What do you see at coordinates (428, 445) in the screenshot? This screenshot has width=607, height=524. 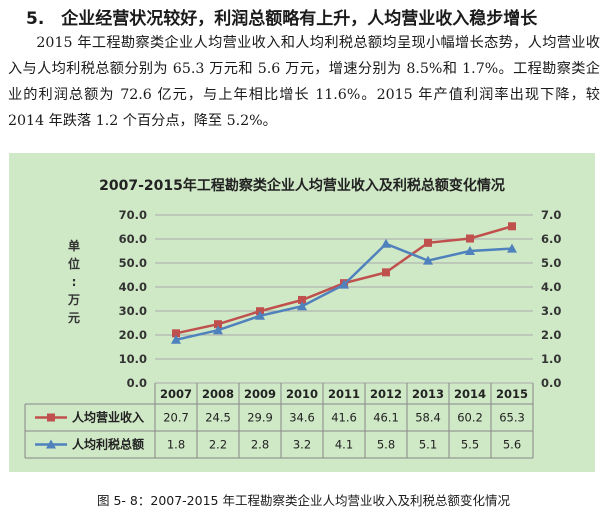 I see `data-label: 5.1` at bounding box center [428, 445].